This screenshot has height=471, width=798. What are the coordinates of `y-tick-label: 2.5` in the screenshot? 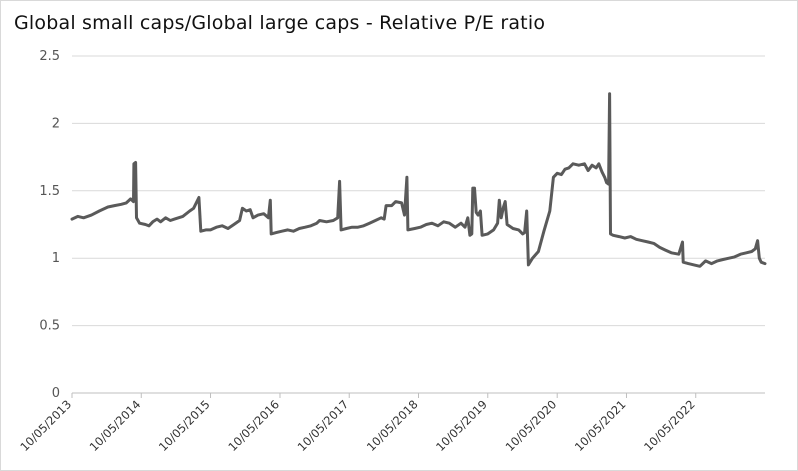 It's located at (49, 56).